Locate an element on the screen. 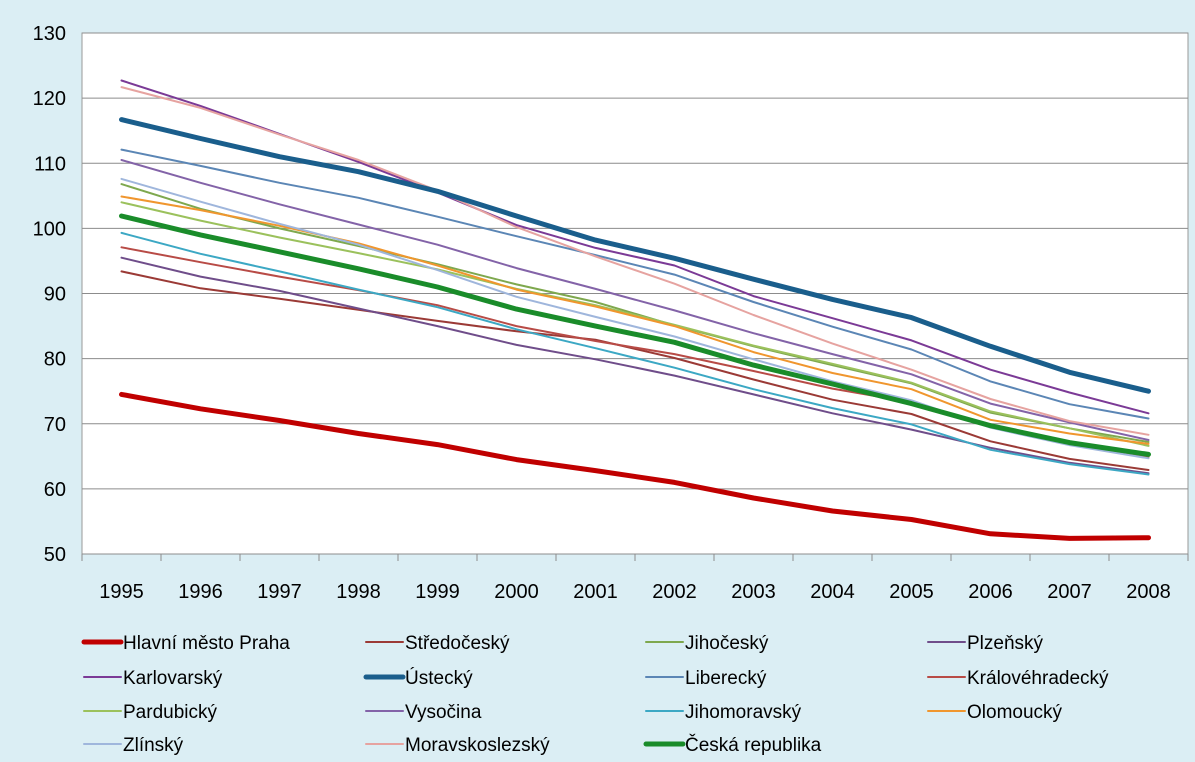 This screenshot has height=762, width=1195. legend-label: Královéhradecký is located at coordinates (1038, 678).